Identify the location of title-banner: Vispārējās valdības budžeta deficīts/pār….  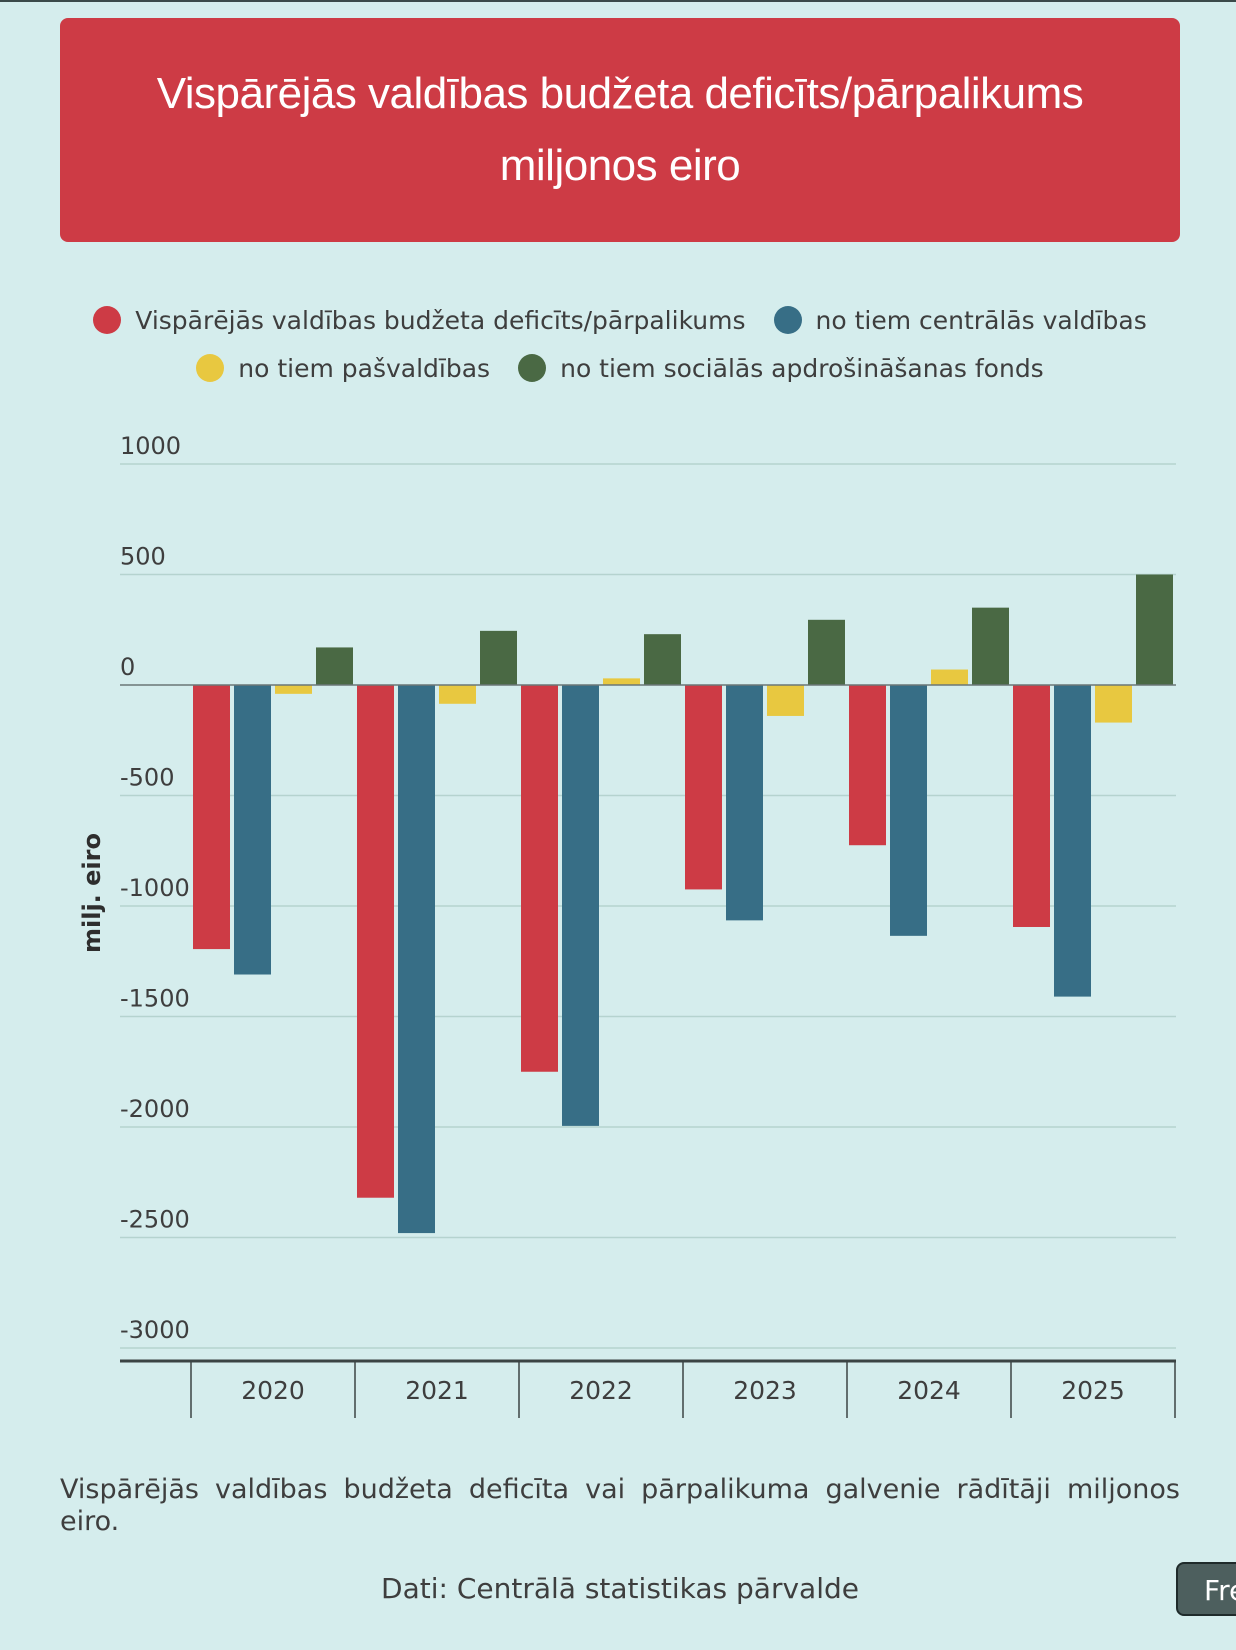
(620, 130).